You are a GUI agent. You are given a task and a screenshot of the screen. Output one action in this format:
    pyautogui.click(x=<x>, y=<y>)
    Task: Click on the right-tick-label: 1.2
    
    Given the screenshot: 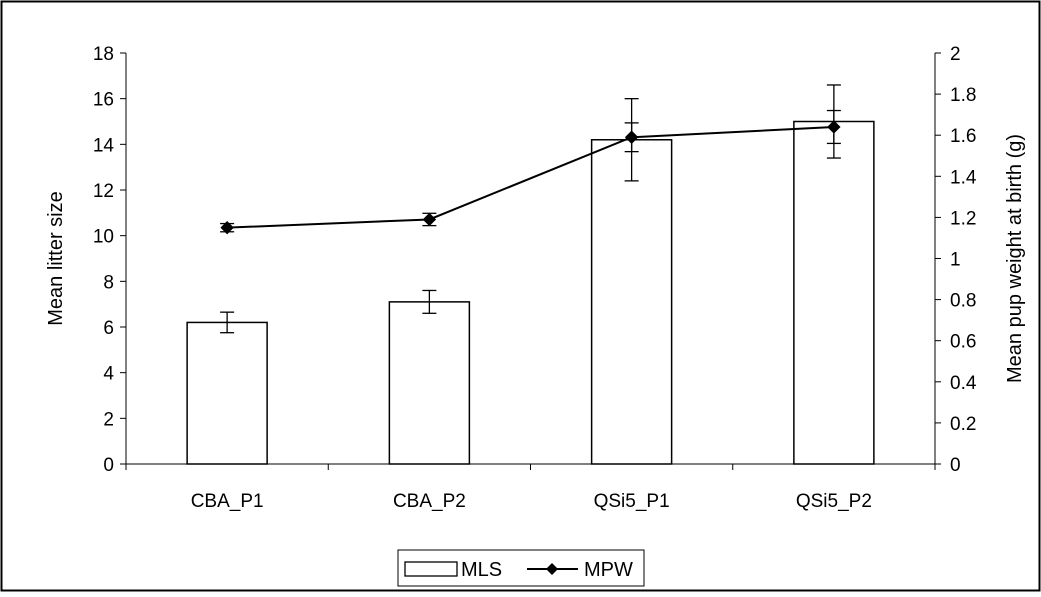 What is the action you would take?
    pyautogui.click(x=963, y=218)
    